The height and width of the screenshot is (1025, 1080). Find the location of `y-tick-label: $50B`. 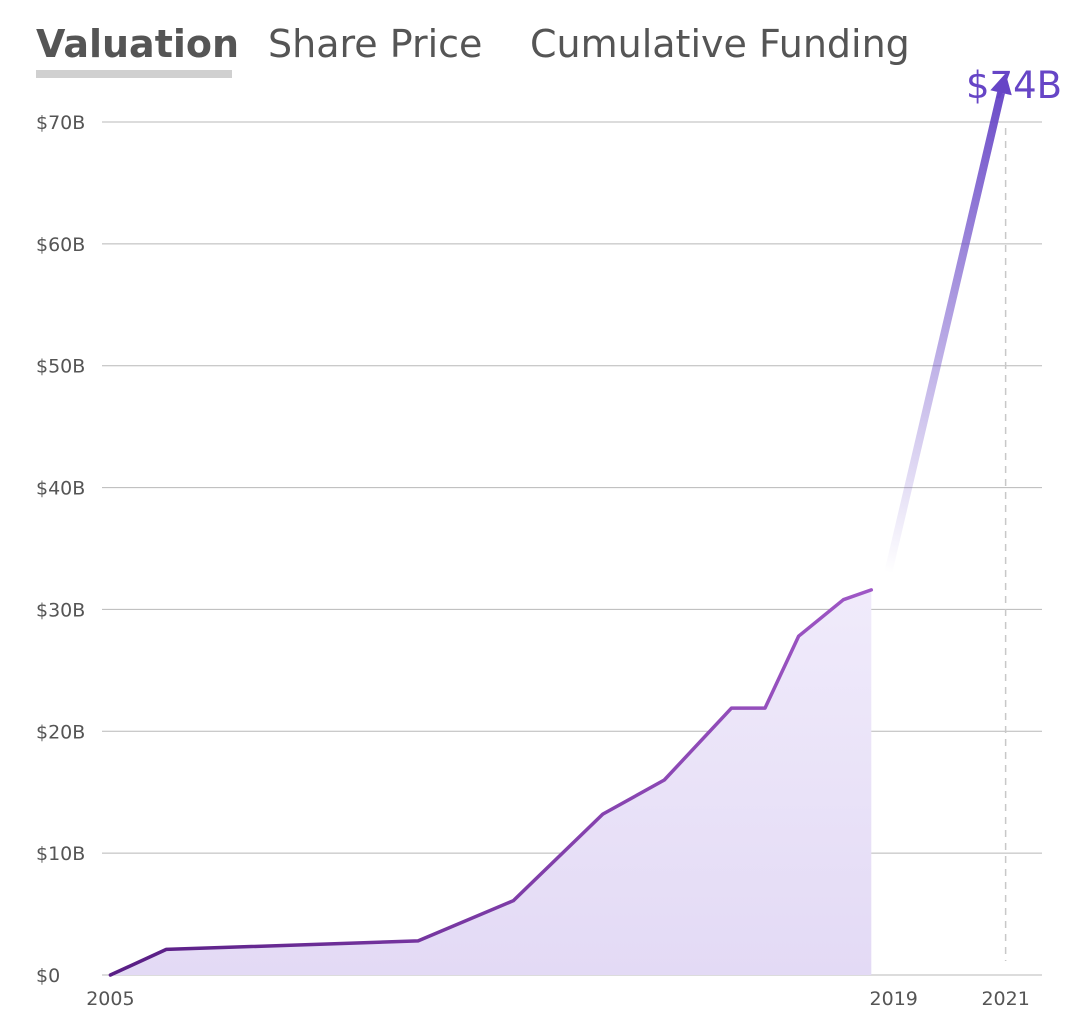

y-tick-label: $50B is located at coordinates (60, 367).